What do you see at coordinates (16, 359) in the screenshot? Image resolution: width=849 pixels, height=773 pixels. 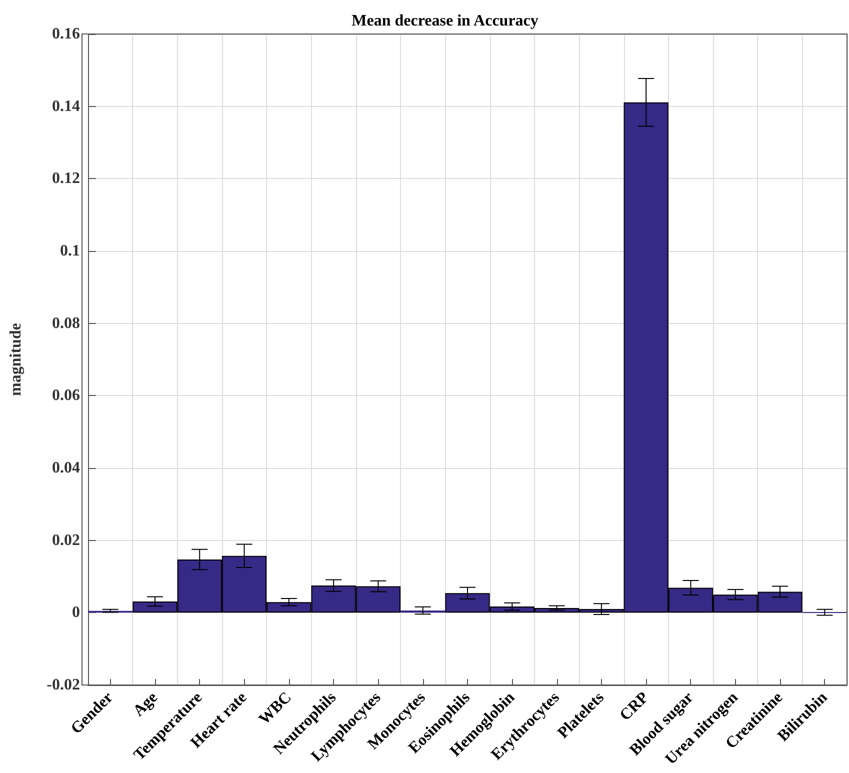 I see `y-axis-title: magnitude` at bounding box center [16, 359].